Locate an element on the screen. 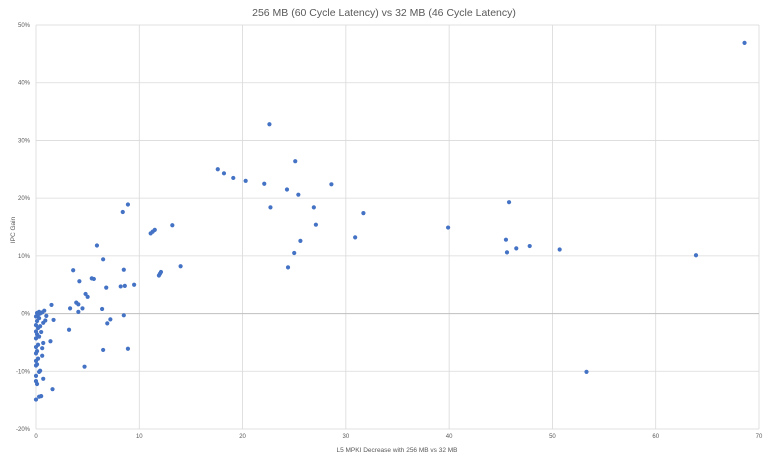 This screenshot has height=464, width=768. y-tick-label: 10% is located at coordinates (24, 257).